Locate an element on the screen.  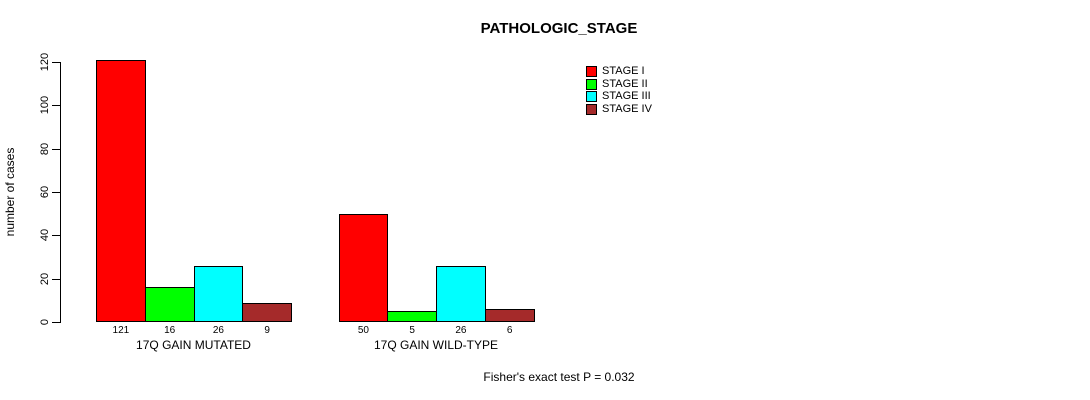
legend: STAGE I STAGE II STAGE III STAGE IV is located at coordinates (619, 90).